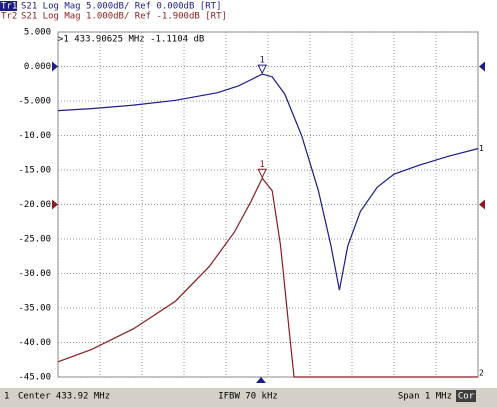  I want to click on y-tick-label: 0.000, so click(37, 67).